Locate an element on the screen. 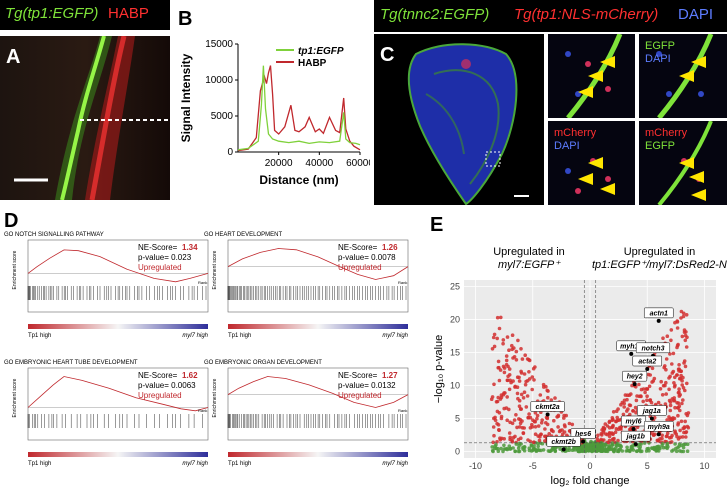  volcano-y-tick-label: 0 is located at coordinates (457, 451).